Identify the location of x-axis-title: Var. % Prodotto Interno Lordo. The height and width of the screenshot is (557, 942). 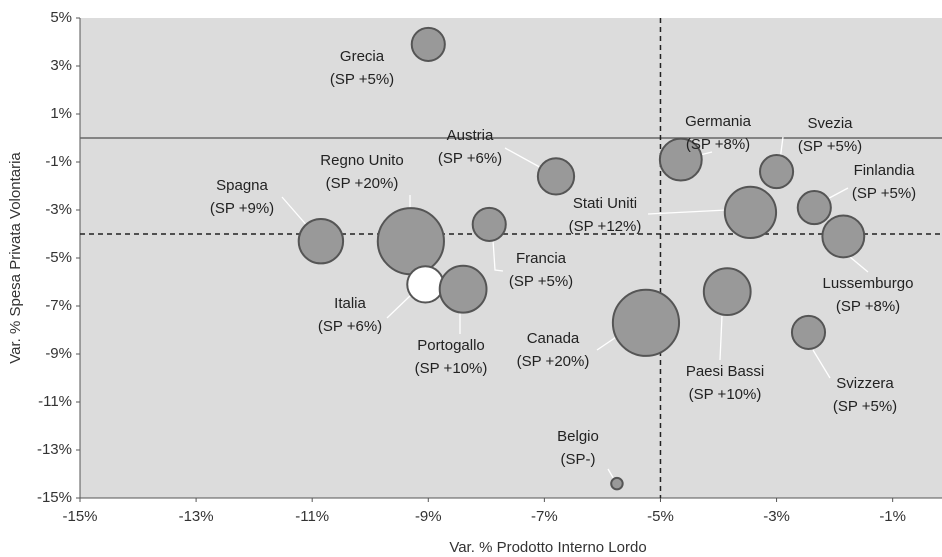
(547, 547).